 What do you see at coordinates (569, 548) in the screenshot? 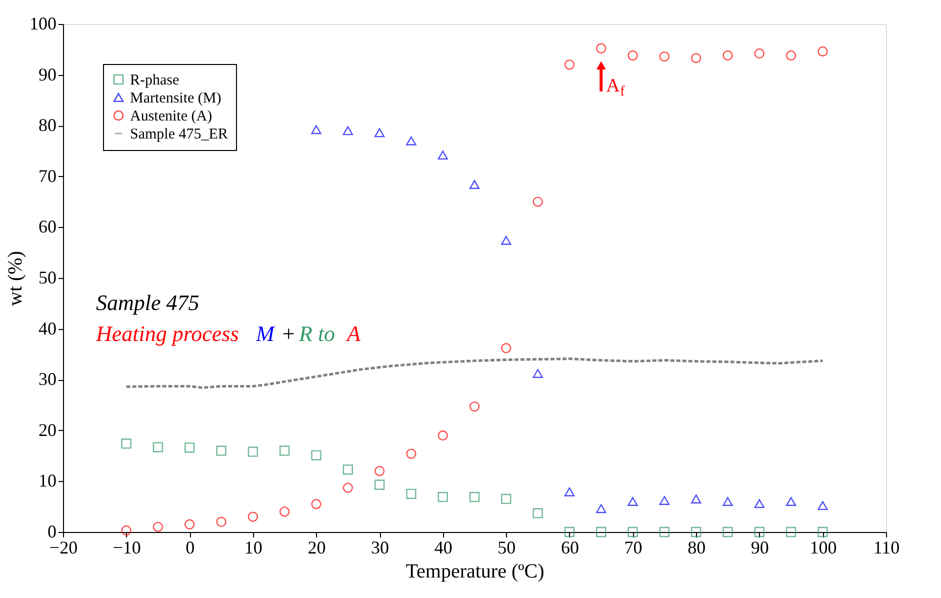
I see `x-tick-label: 60` at bounding box center [569, 548].